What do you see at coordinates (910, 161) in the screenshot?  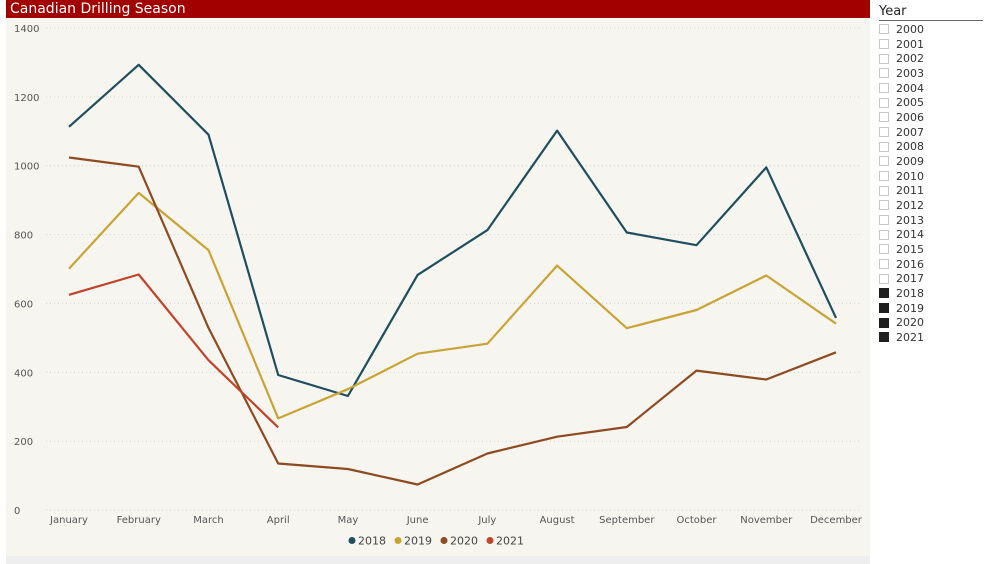 I see `slicer-item-label: 2009` at bounding box center [910, 161].